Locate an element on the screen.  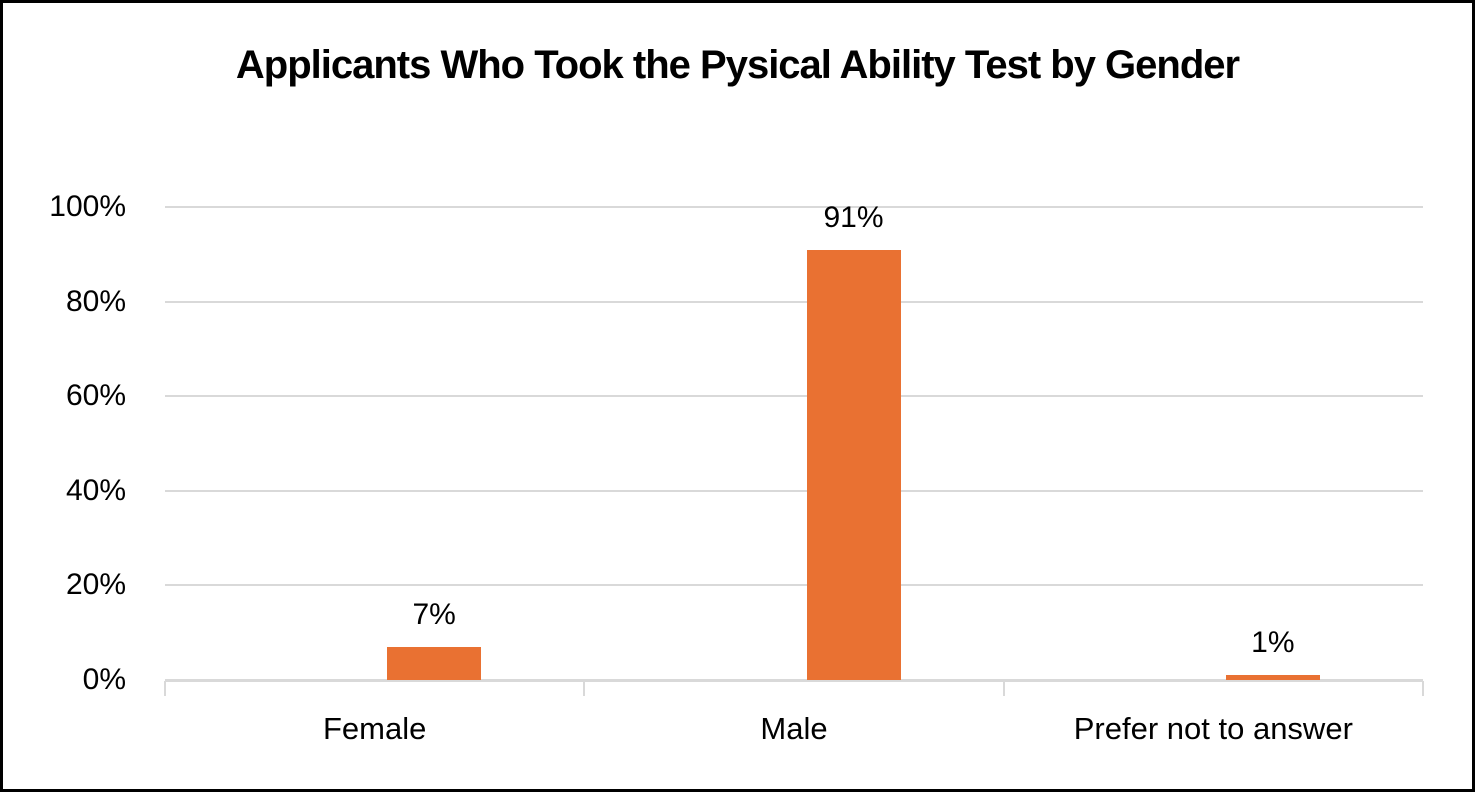
bar-male is located at coordinates (853, 464).